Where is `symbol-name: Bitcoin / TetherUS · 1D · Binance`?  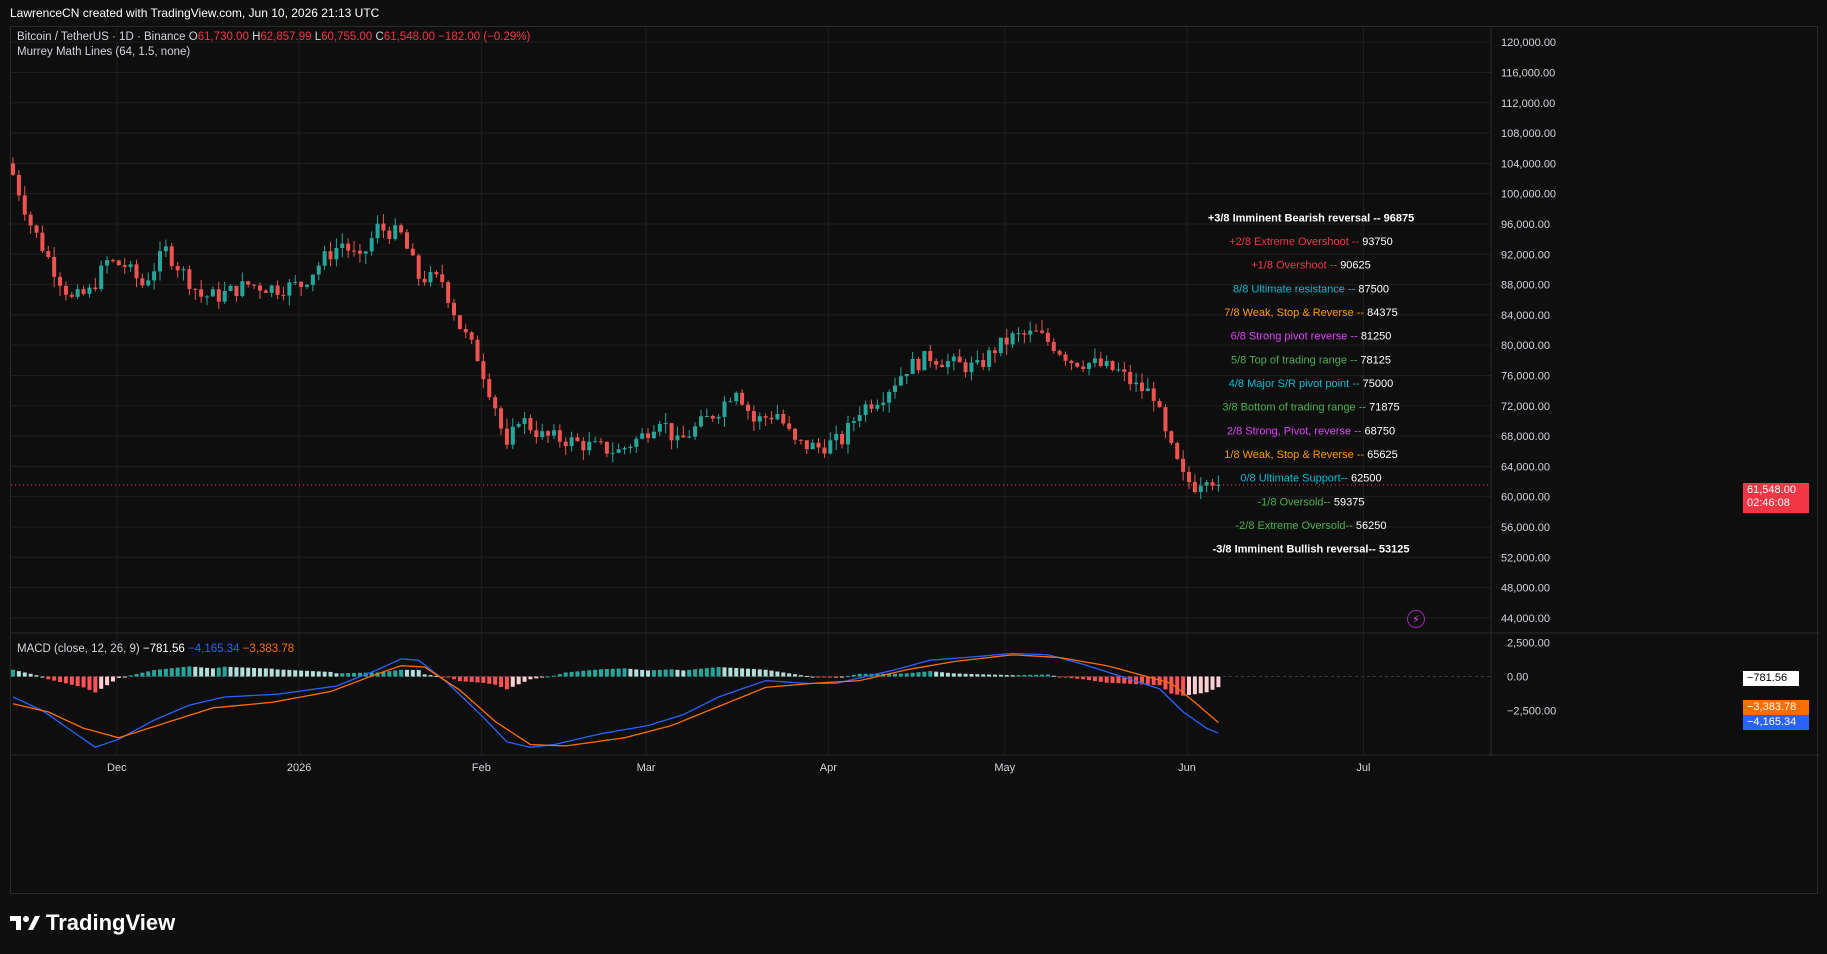
symbol-name: Bitcoin / TetherUS · 1D · Binance is located at coordinates (101, 37).